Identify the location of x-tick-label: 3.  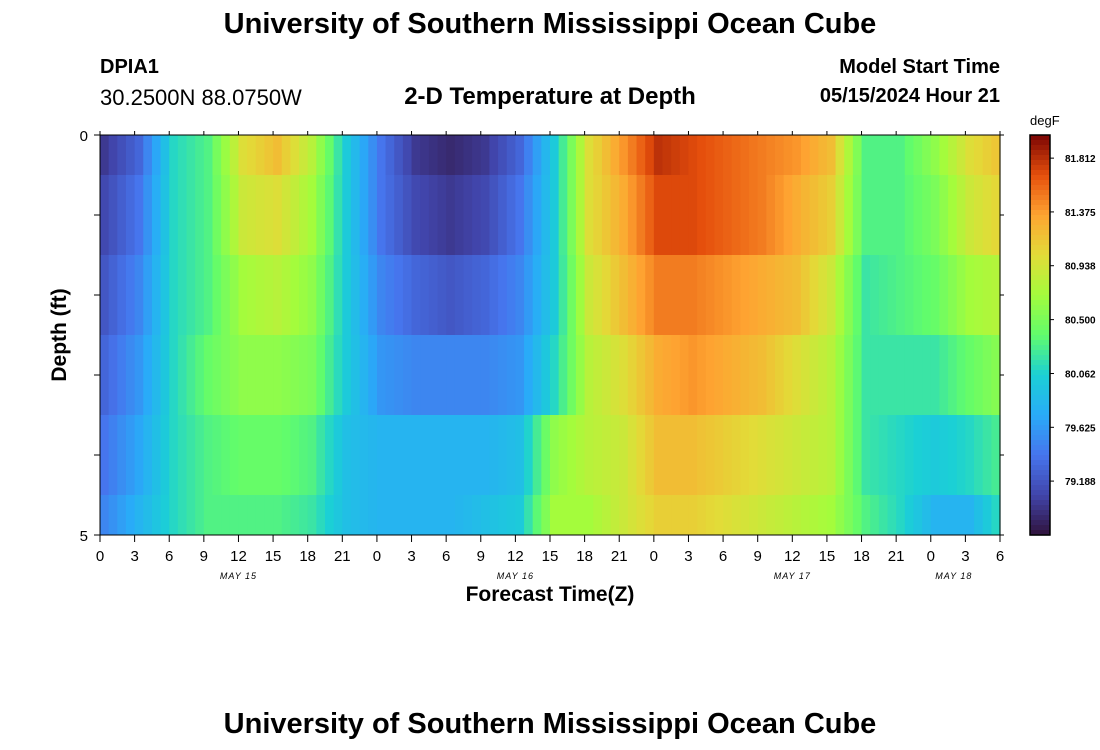
(411, 556).